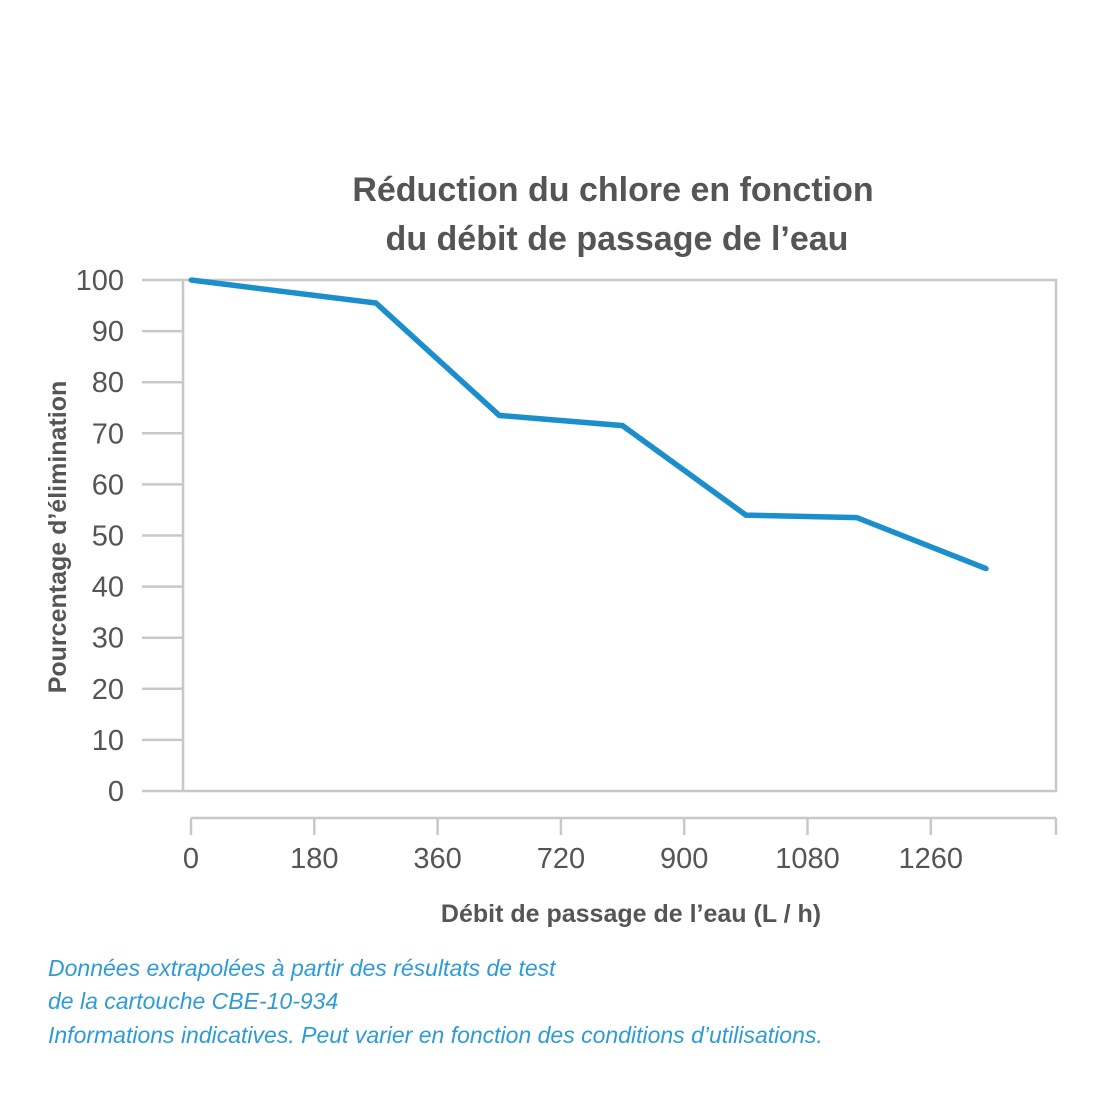 This screenshot has height=1100, width=1100. What do you see at coordinates (58, 537) in the screenshot?
I see `y-axis-label: Pourcentage d’élimination` at bounding box center [58, 537].